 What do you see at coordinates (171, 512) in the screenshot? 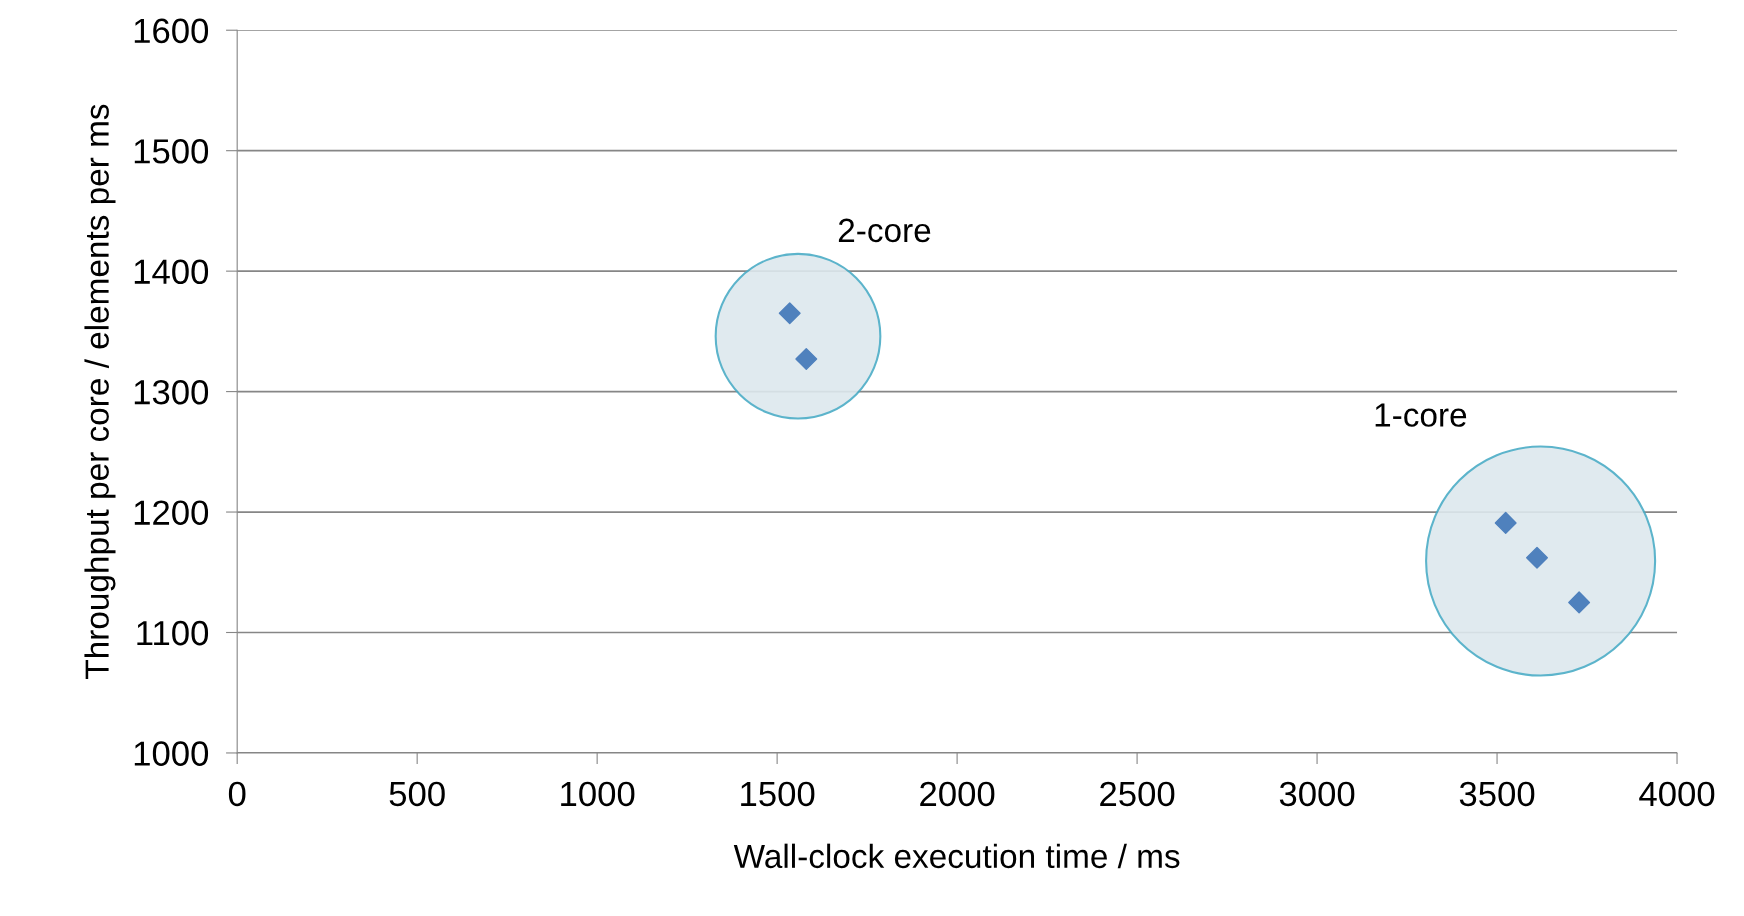
I see `y-tick-label: 1200` at bounding box center [171, 512].